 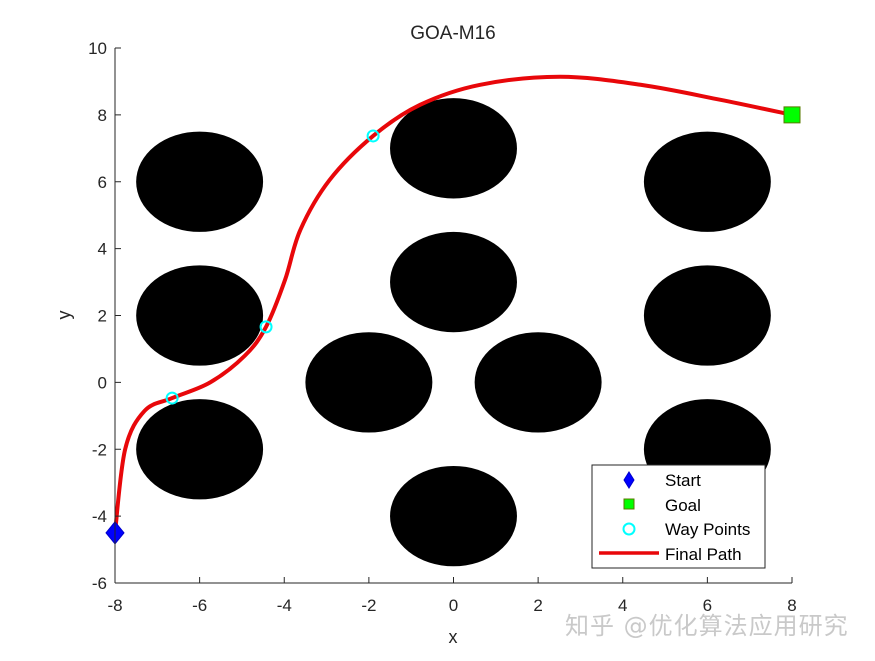 I want to click on legend-label: Goal, so click(x=683, y=505).